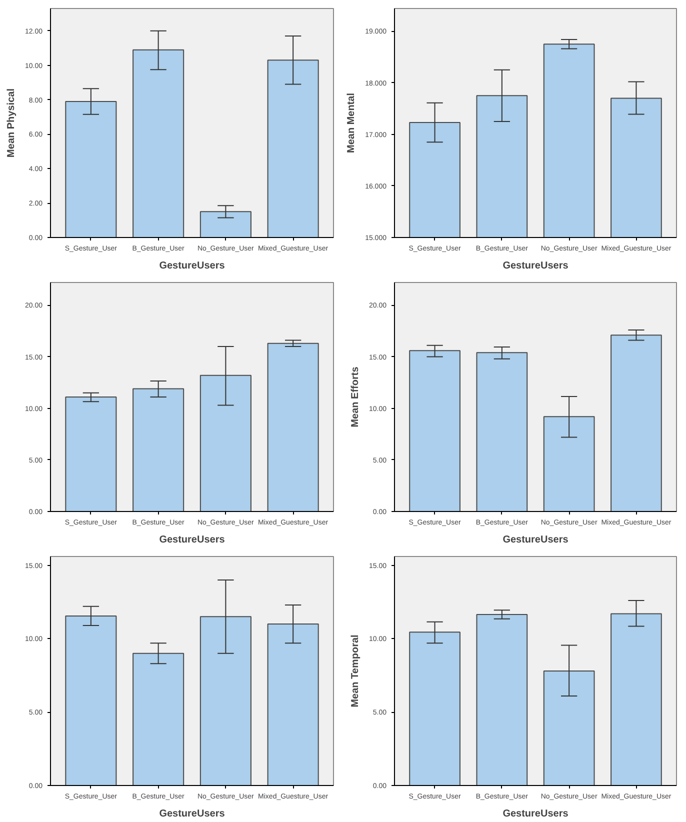 This screenshot has width=686, height=822. I want to click on y-axis-title: Mean Physical, so click(11, 123).